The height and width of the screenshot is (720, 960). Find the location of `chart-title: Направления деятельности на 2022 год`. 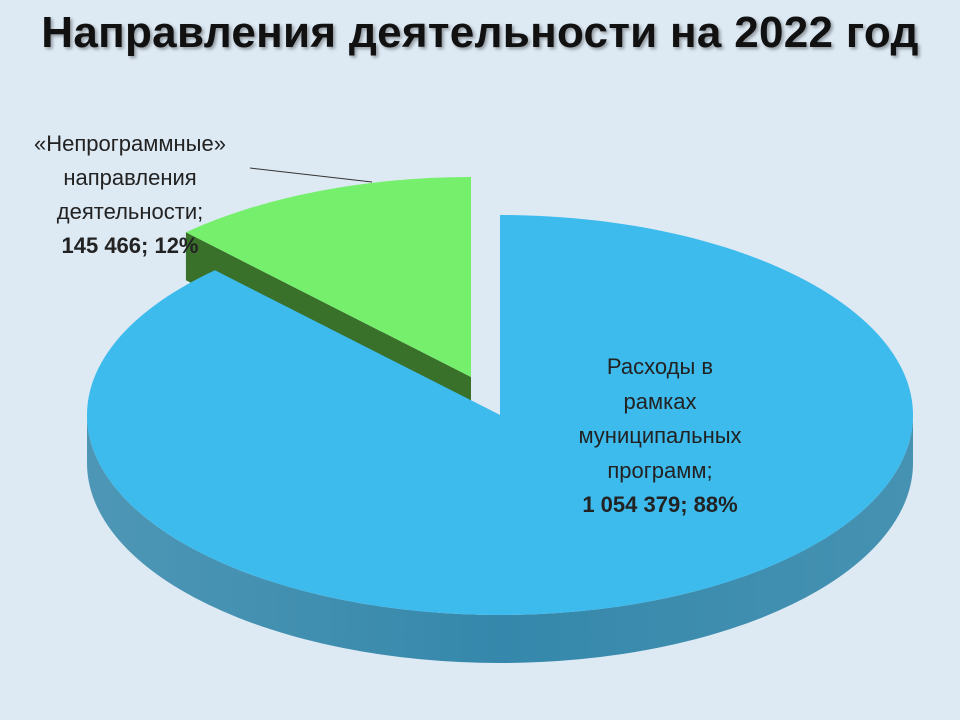

chart-title: Направления деятельности на 2022 год is located at coordinates (480, 32).